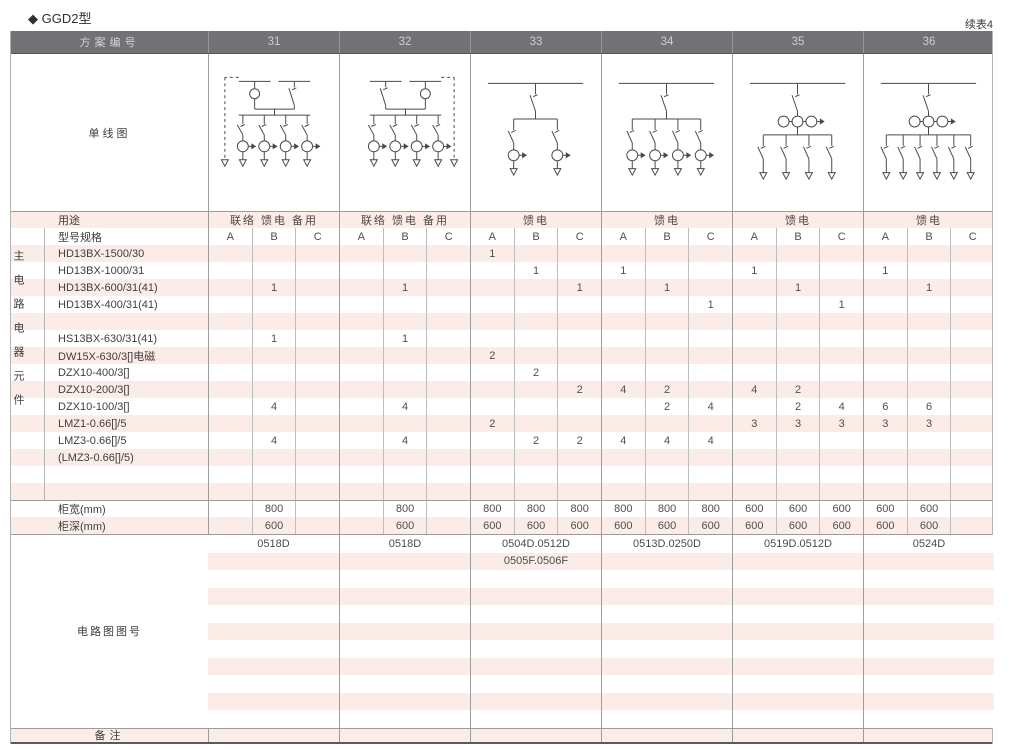 The height and width of the screenshot is (750, 1010). I want to click on subcolumn-header: A, so click(754, 236).